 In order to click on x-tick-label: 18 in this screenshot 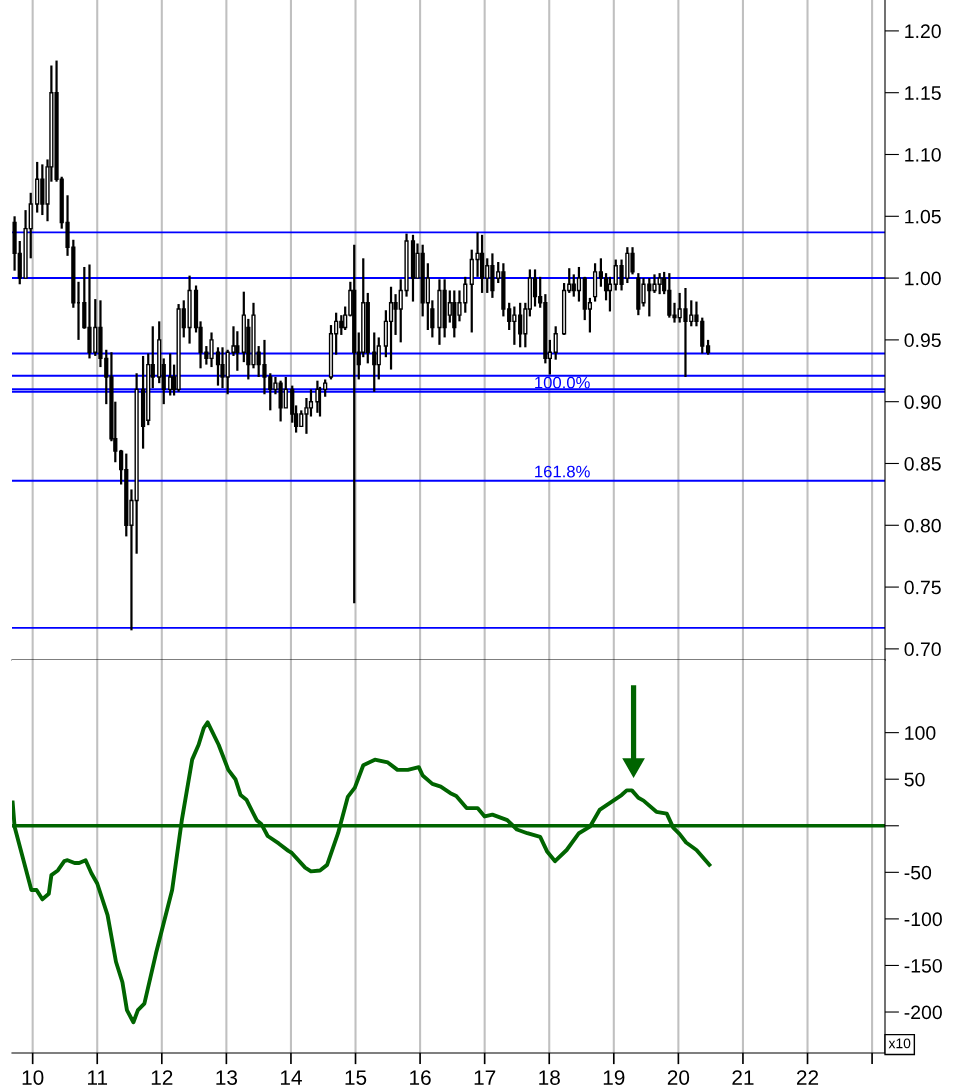, I will do `click(549, 1077)`.